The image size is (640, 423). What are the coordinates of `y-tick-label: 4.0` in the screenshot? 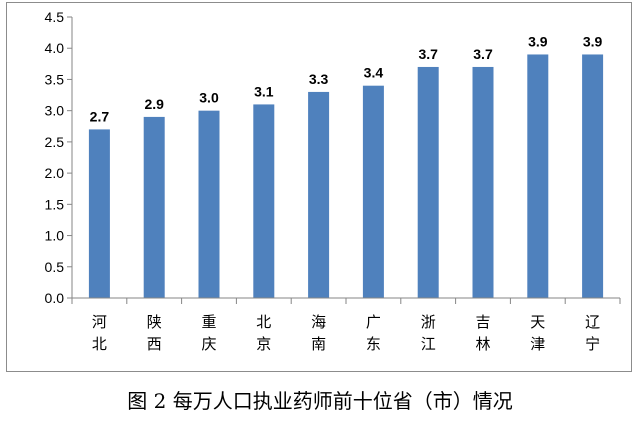 It's located at (55, 48).